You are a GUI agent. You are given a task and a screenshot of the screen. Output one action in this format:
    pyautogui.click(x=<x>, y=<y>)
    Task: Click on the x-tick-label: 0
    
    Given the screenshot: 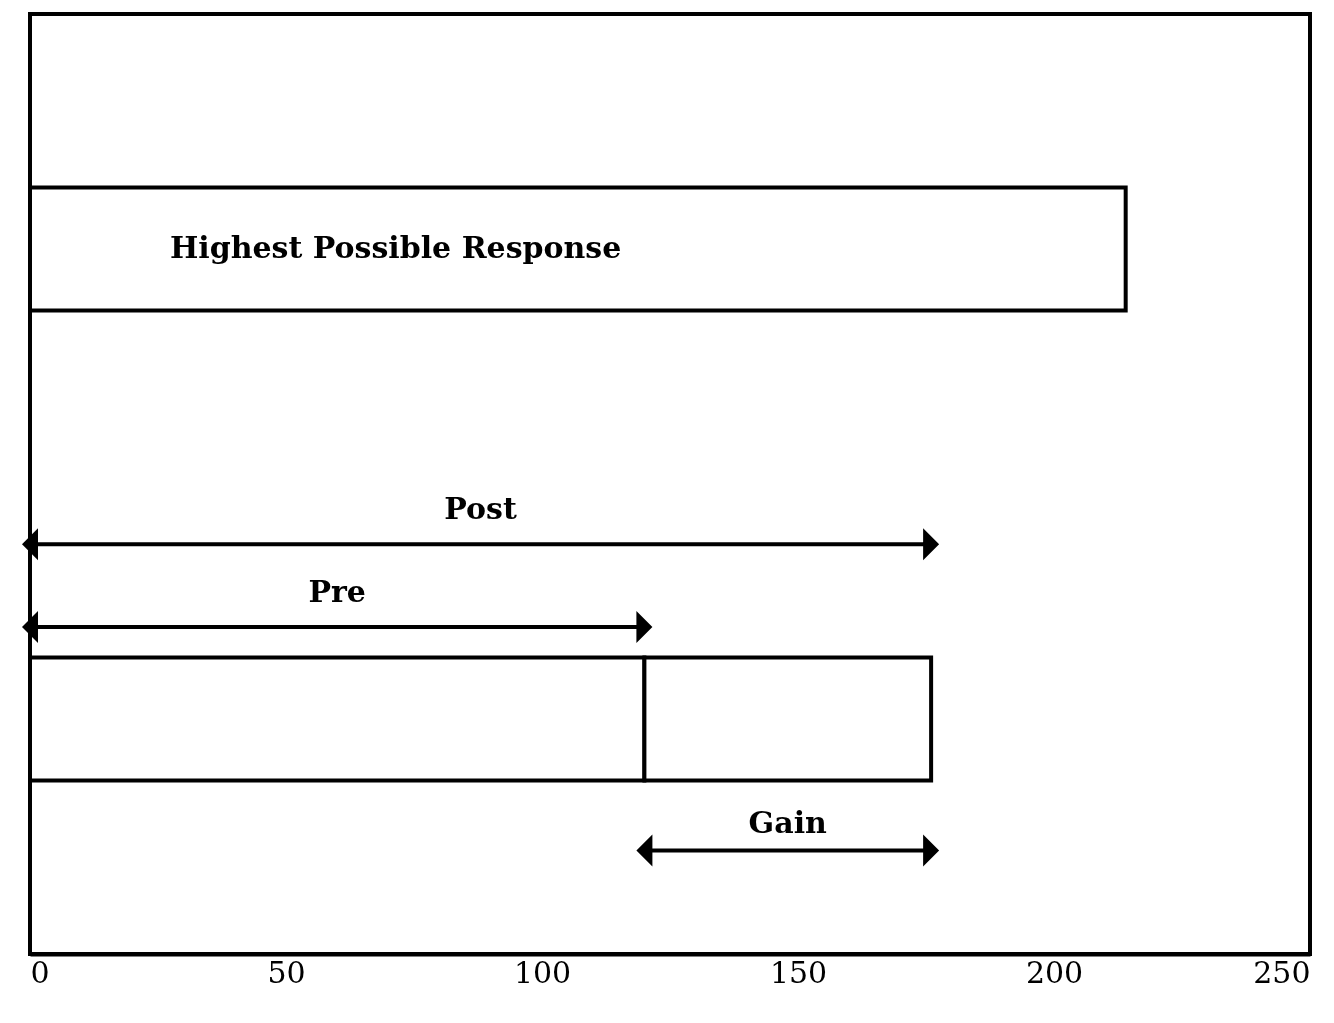 What is the action you would take?
    pyautogui.click(x=40, y=972)
    